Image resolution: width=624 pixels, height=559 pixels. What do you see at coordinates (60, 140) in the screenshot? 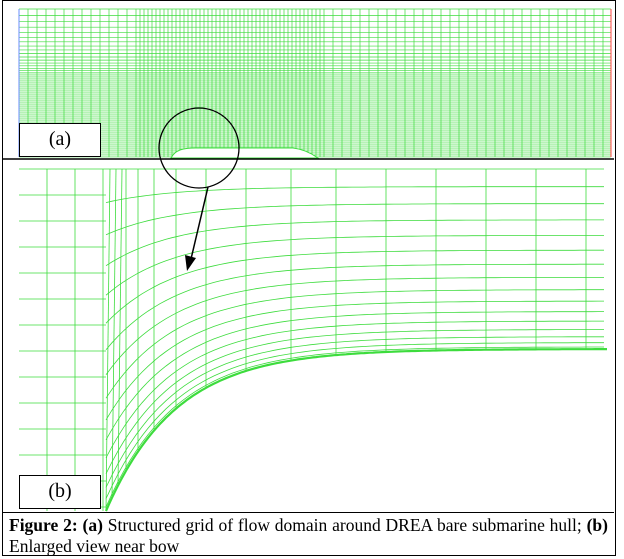
I see `panel-label: (a)` at bounding box center [60, 140].